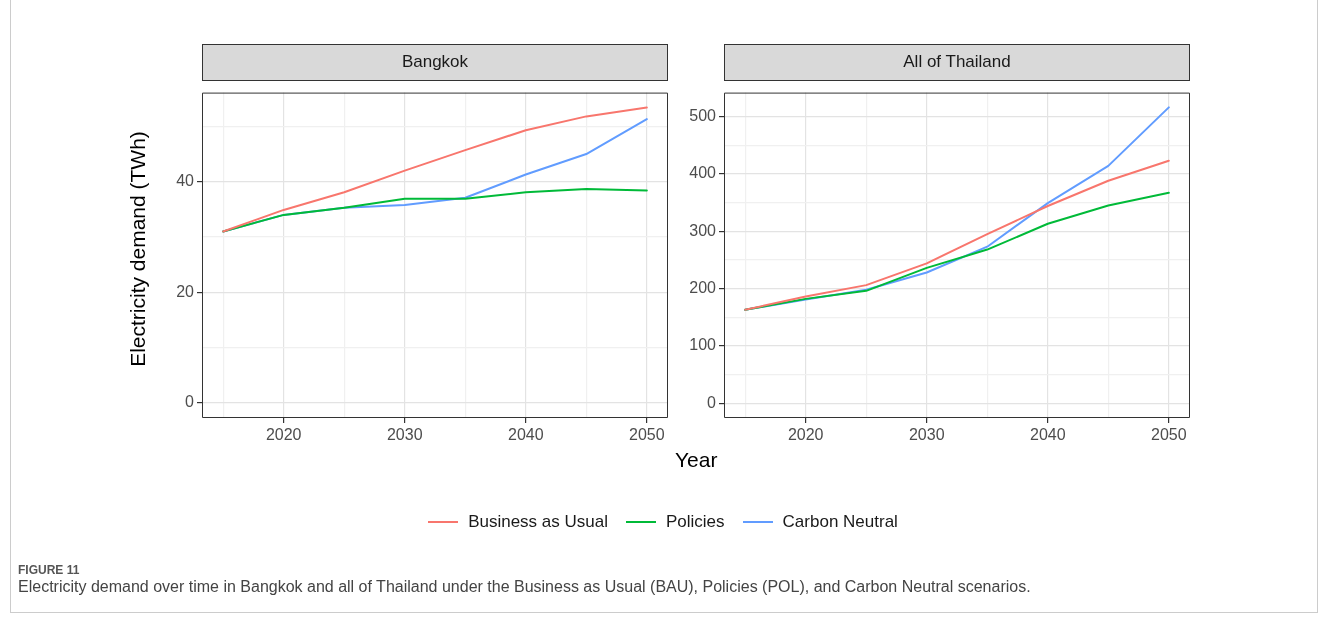 Image resolution: width=1326 pixels, height=620 pixels. Describe the element at coordinates (185, 181) in the screenshot. I see `y-tick-label: 40` at that location.